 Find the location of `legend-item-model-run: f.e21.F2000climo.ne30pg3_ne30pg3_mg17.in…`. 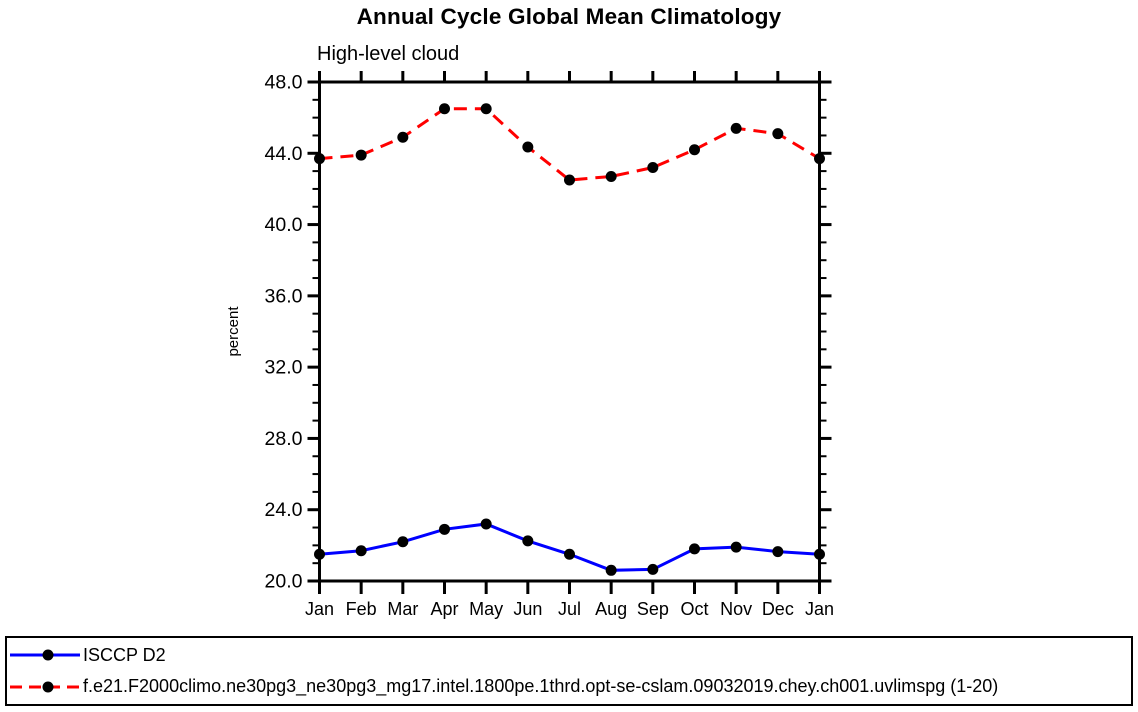

legend-item-model-run: f.e21.F2000climo.ne30pg3_ne30pg3_mg17.in… is located at coordinates (569, 687).